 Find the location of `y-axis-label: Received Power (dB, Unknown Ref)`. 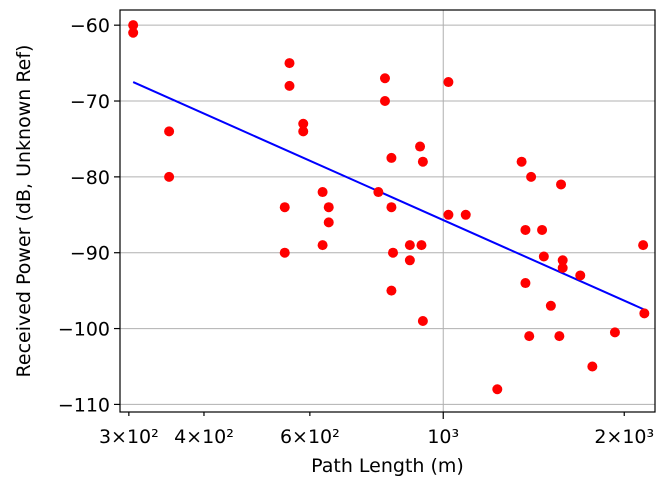

y-axis-label: Received Power (dB, Unknown Ref) is located at coordinates (24, 211).